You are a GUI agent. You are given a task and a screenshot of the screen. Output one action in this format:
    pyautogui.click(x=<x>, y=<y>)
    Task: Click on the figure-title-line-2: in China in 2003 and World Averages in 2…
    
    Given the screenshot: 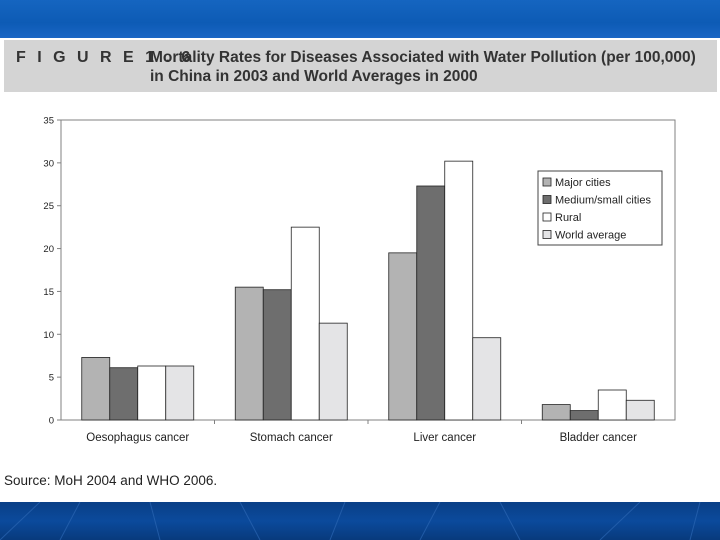 What is the action you would take?
    pyautogui.click(x=314, y=76)
    